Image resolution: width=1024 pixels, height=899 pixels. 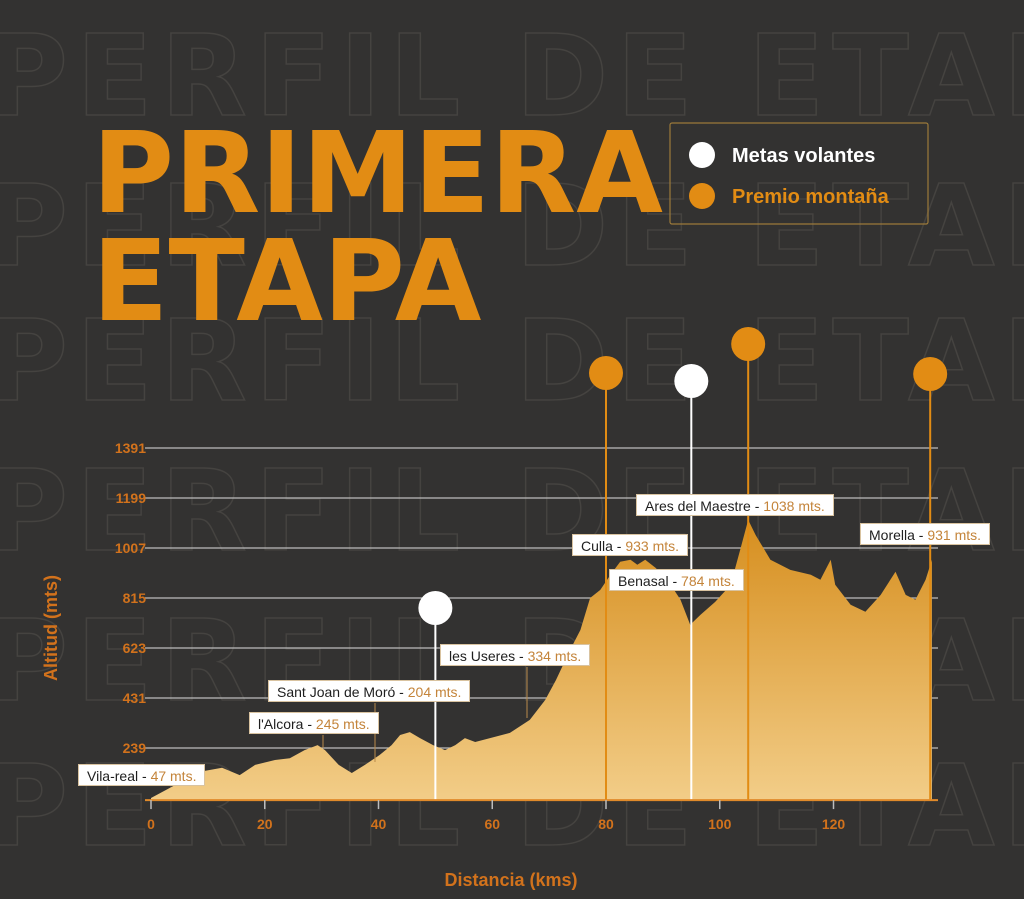 I want to click on y-tick-label: 1199, so click(x=131, y=498).